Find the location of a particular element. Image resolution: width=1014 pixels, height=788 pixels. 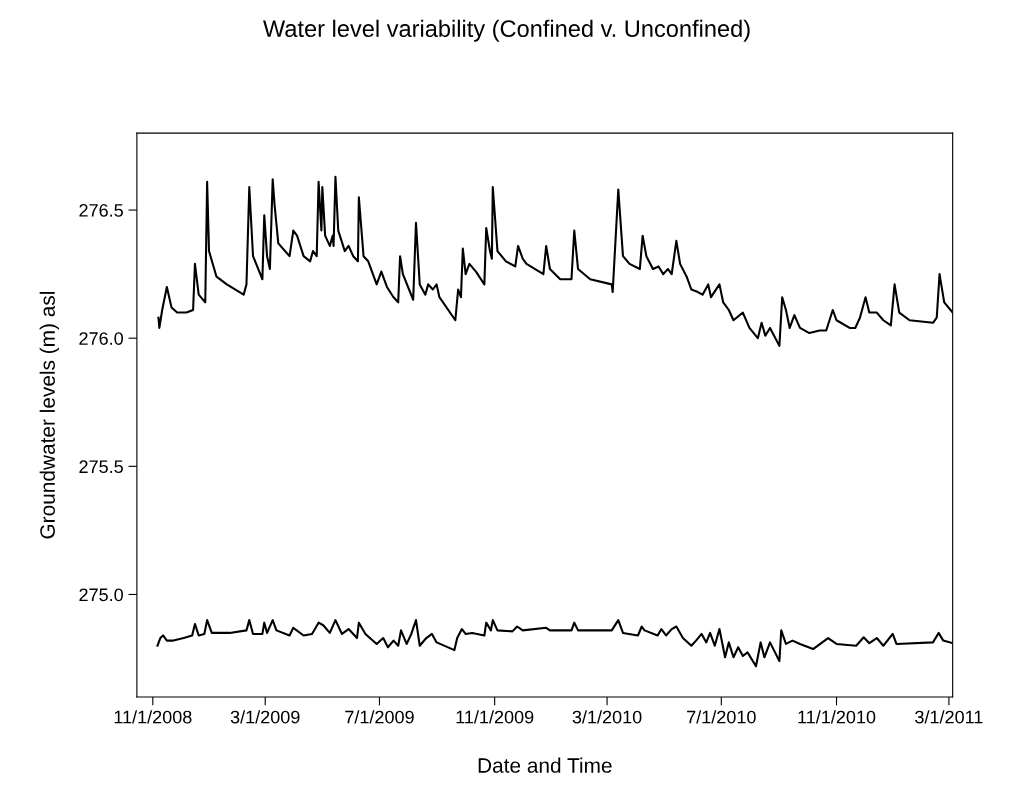

x-tick-label: 11/1/2008 is located at coordinates (153, 717).